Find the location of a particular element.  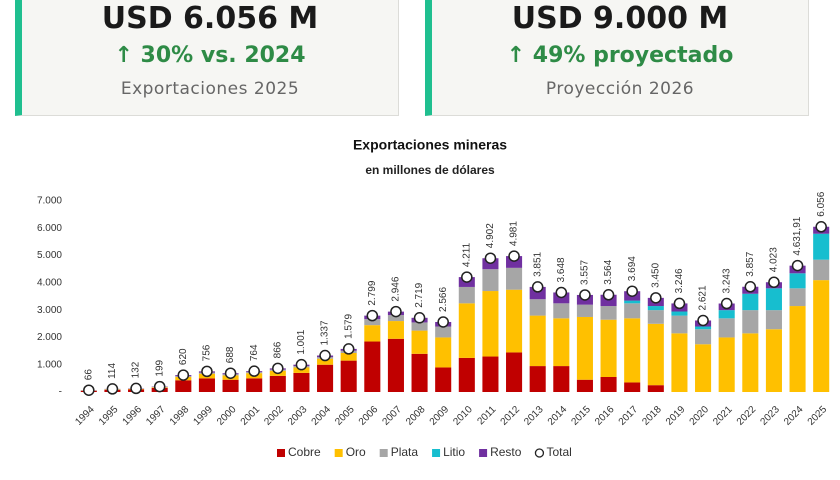

chart-subtitle: en millones de dólares is located at coordinates (430, 170).